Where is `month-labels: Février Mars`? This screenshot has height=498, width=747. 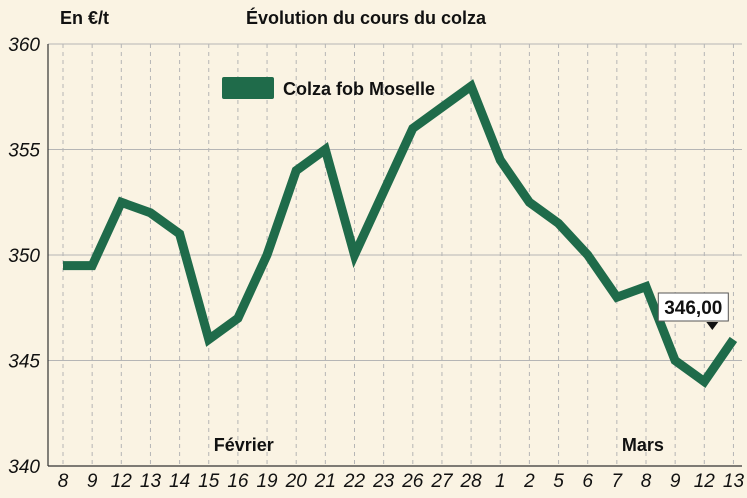
month-labels: Février Mars is located at coordinates (439, 445).